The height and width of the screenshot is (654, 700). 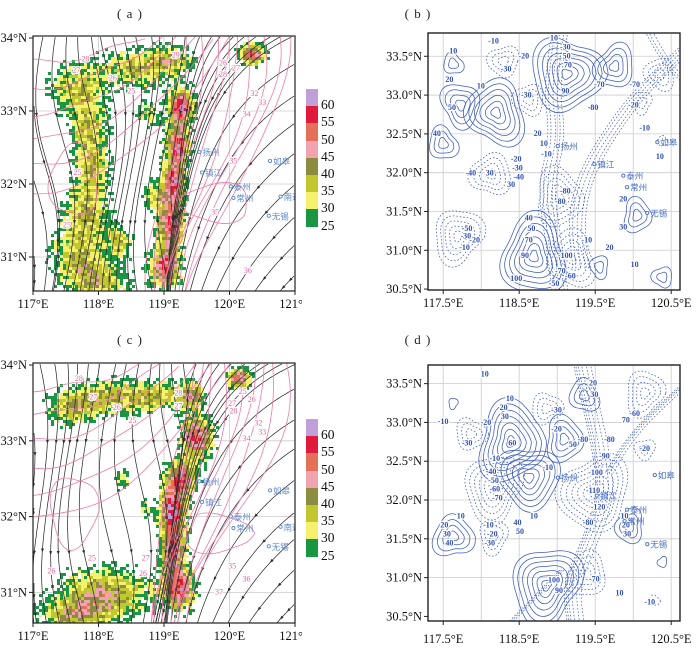 I want to click on radar-echo-layer, so click(x=157, y=166).